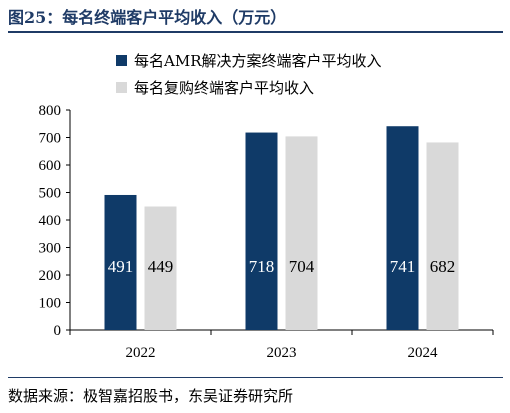 This screenshot has height=413, width=510. What do you see at coordinates (261, 231) in the screenshot?
I see `bar-2023-s1` at bounding box center [261, 231].